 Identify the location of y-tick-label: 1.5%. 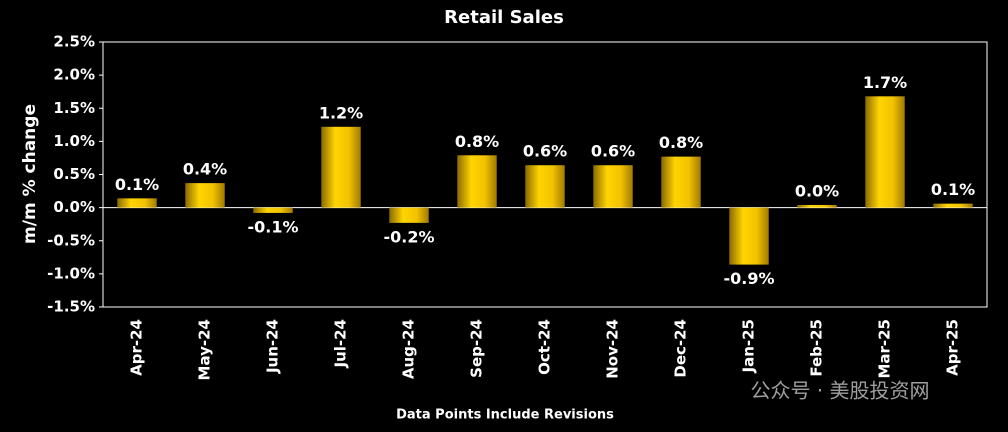
(74, 108).